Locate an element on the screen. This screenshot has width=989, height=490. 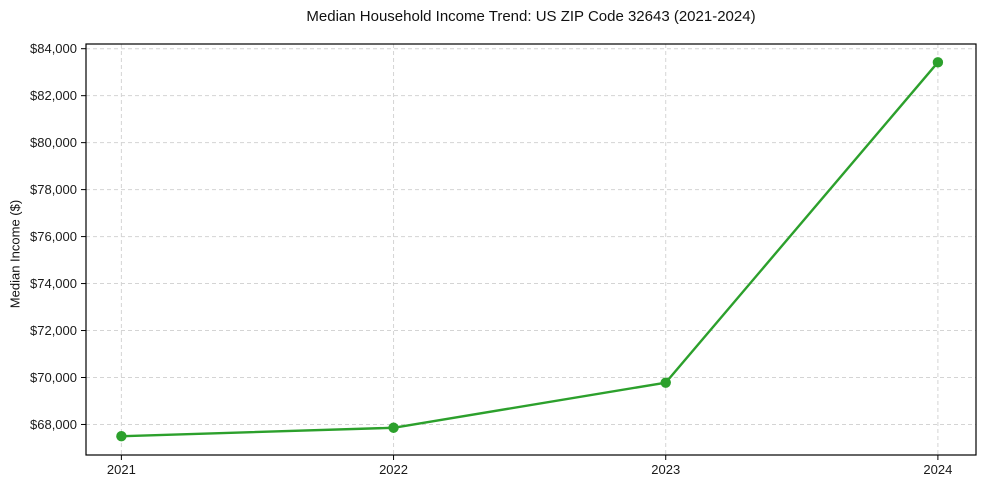
y-tick-label: $80,000 is located at coordinates (53, 142).